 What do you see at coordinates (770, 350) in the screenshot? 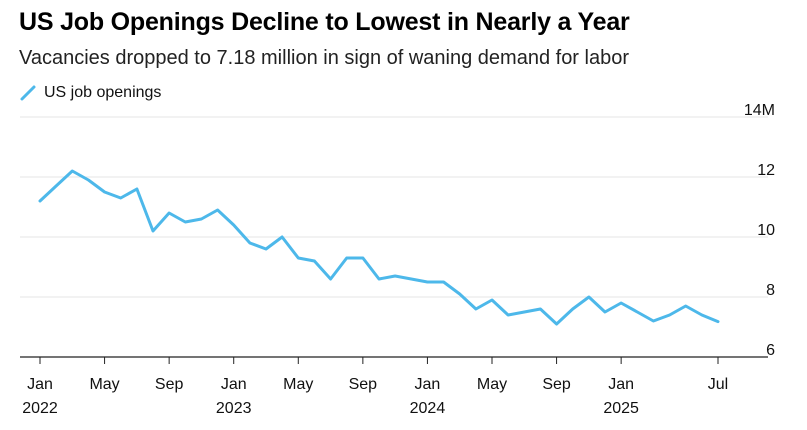
I see `y-tick-label: 6` at bounding box center [770, 350].